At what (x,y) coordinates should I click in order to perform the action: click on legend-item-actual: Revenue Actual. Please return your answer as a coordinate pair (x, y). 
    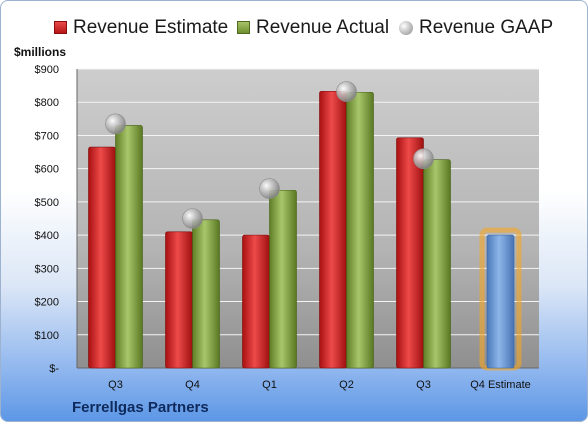
    Looking at the image, I should click on (313, 28).